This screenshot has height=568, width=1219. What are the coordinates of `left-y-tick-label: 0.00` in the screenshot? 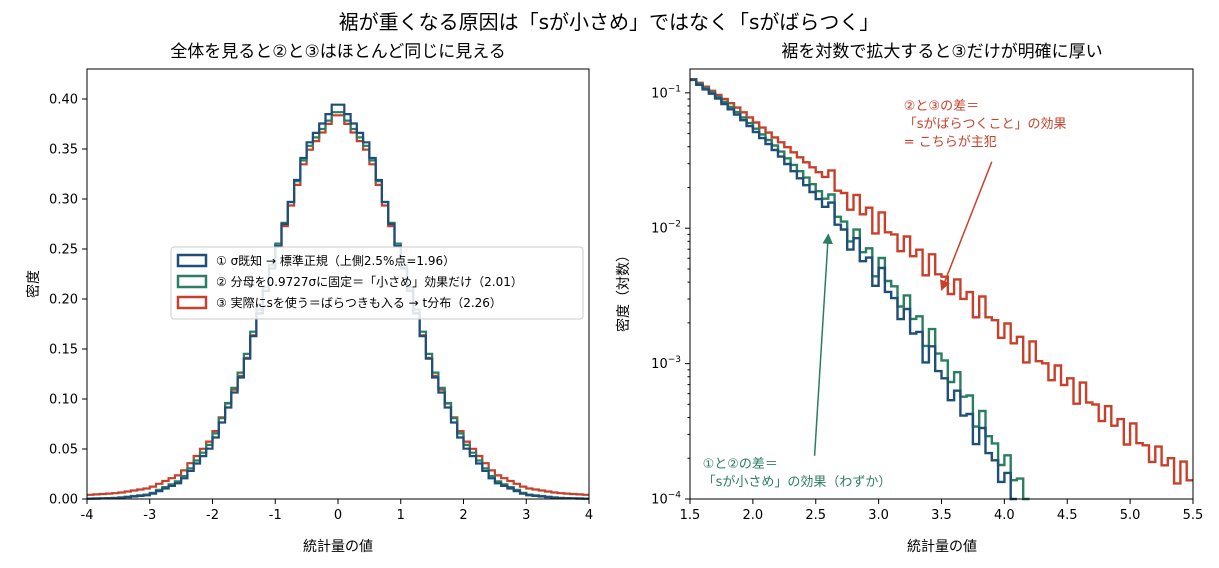 It's located at (63, 500).